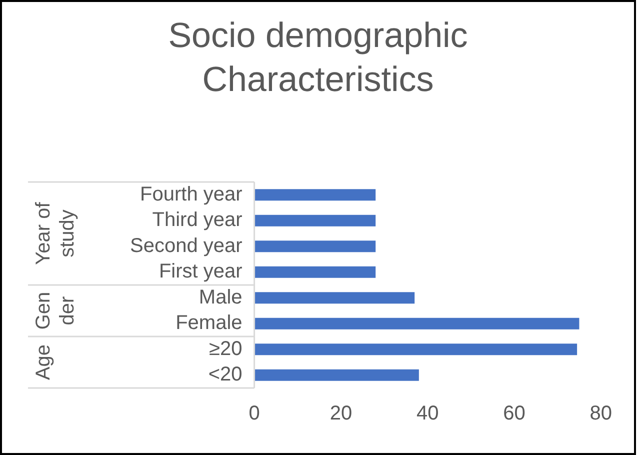 The image size is (640, 455). I want to click on x-tick-label: 0, so click(254, 413).